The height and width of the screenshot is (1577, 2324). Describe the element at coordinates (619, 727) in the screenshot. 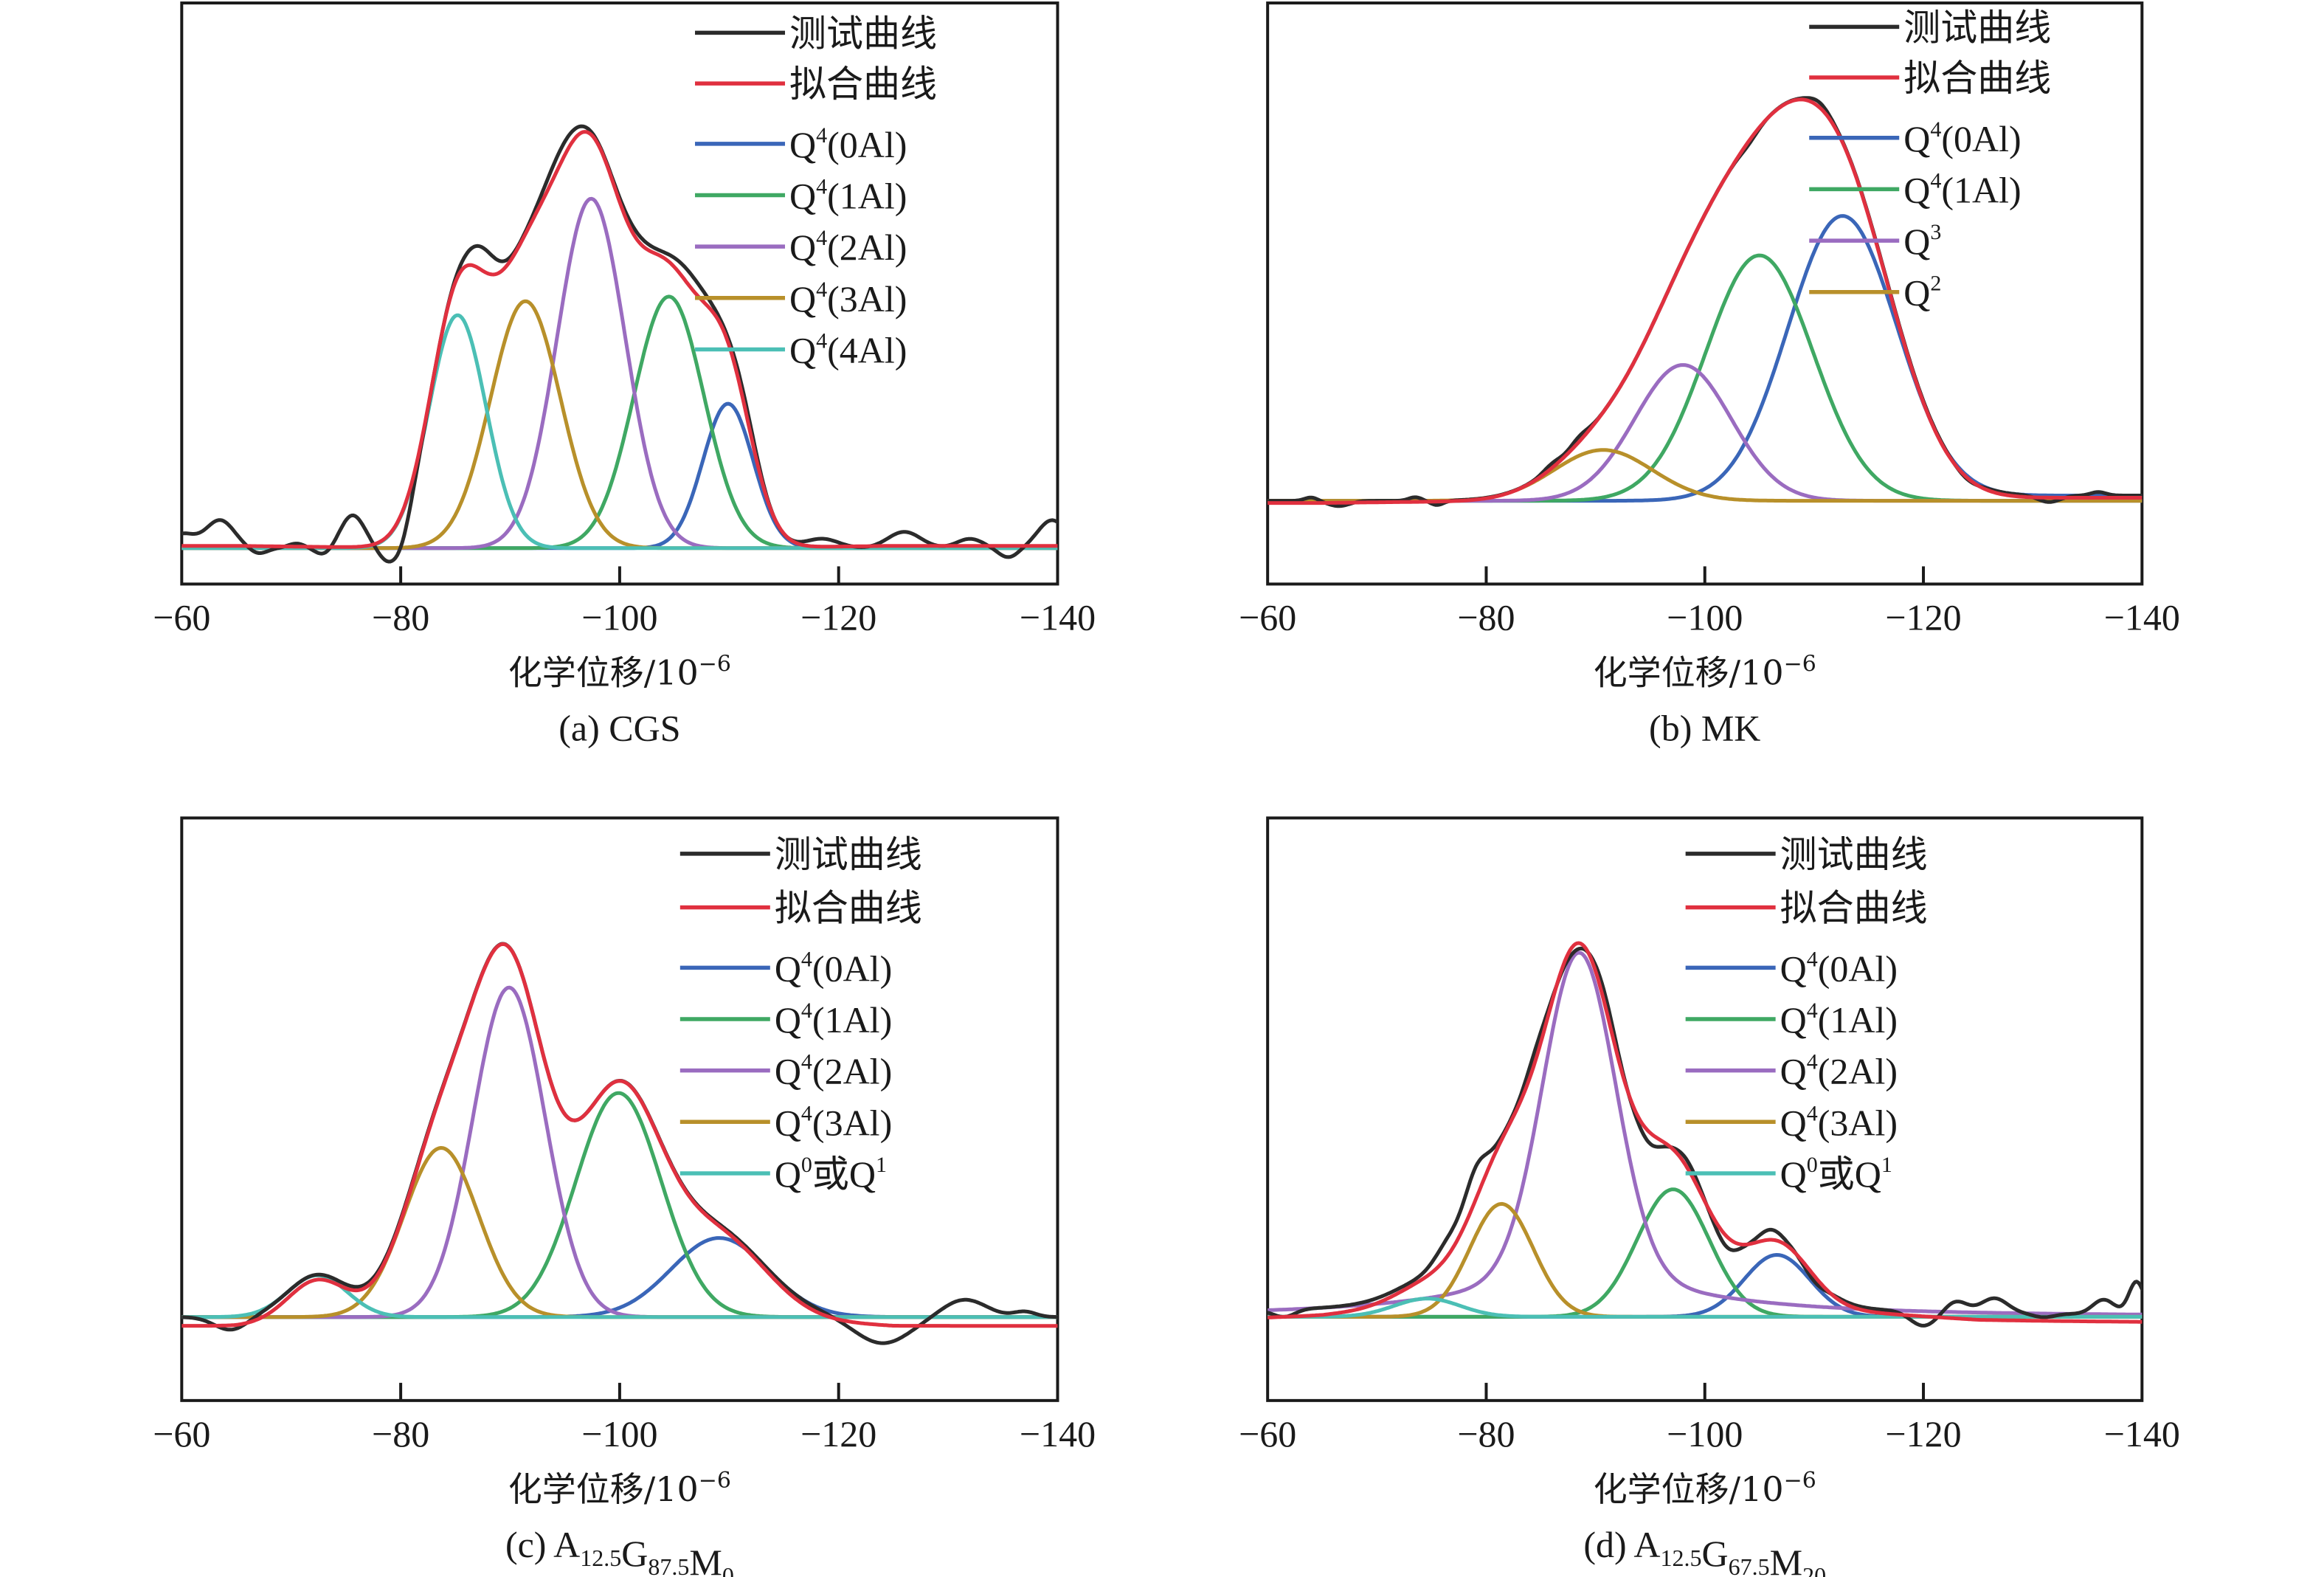

I see `panel-caption: (a) CGS` at that location.